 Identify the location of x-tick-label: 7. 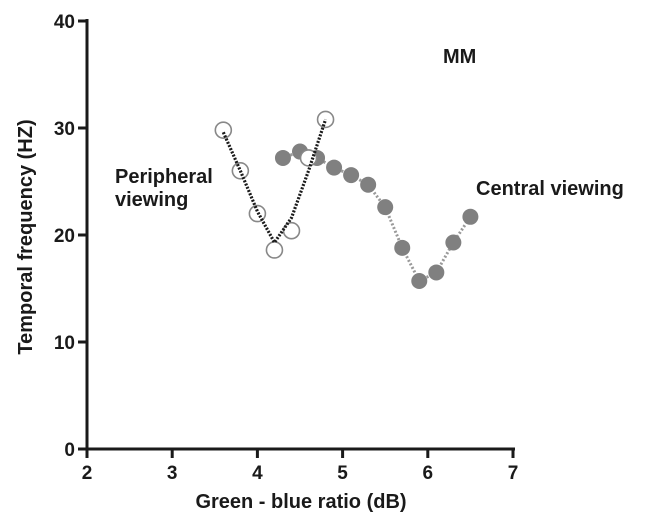
(513, 473).